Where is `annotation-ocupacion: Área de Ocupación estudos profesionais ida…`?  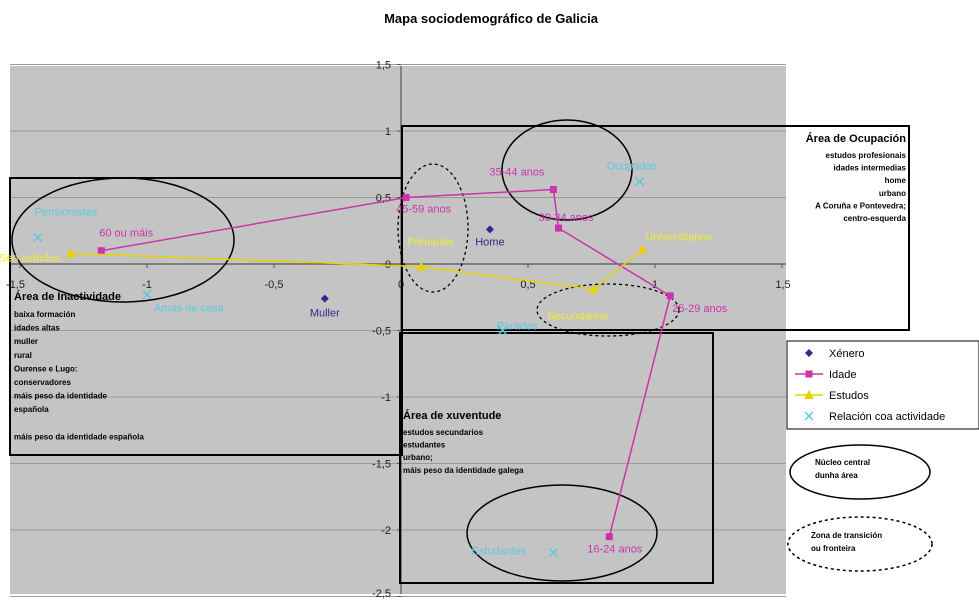
annotation-ocupacion: Área de Ocupación estudos profesionais ida… is located at coordinates (856, 177).